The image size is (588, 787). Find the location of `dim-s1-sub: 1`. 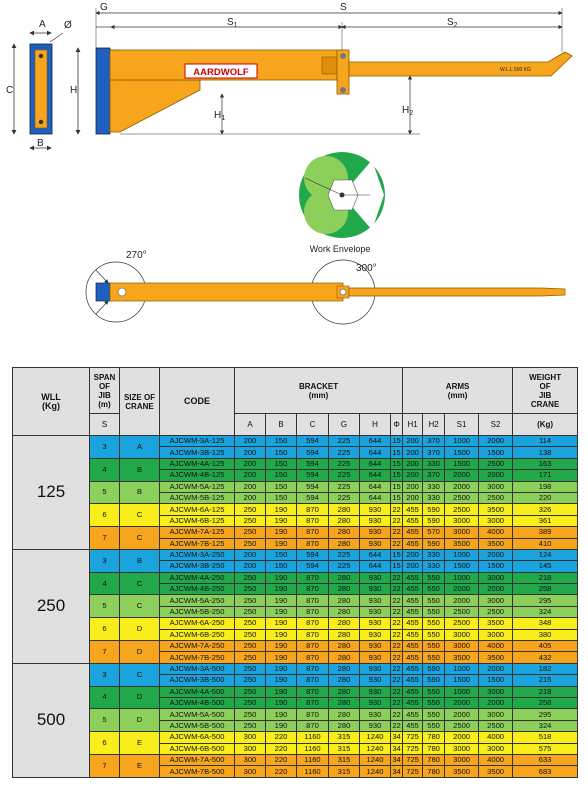

dim-s1-sub: 1 is located at coordinates (236, 25).